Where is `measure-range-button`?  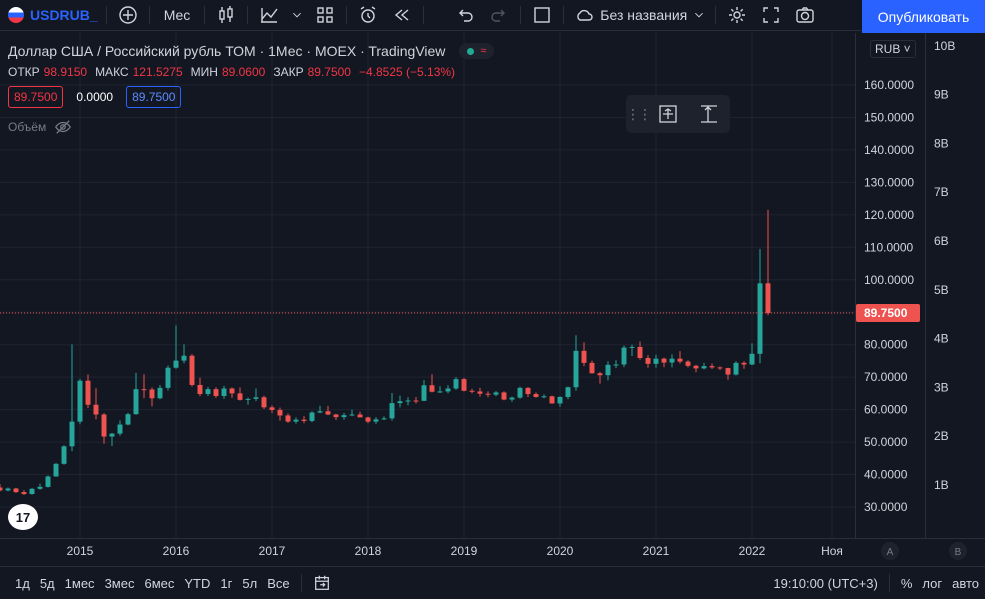
measure-range-button is located at coordinates (668, 114).